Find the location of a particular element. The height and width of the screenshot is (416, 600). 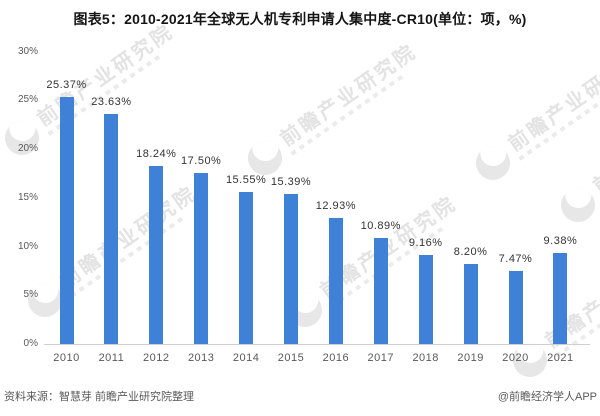

credit-note: @前瞻经济学人APP is located at coordinates (547, 397).